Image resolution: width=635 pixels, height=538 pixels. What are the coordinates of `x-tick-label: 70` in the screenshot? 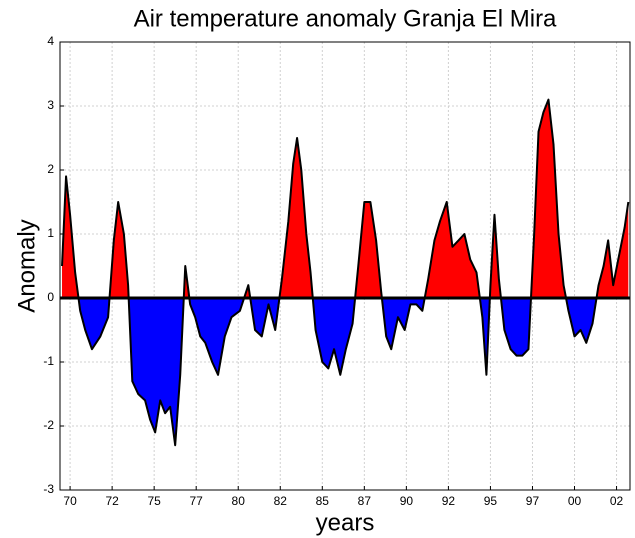 It's located at (70, 501).